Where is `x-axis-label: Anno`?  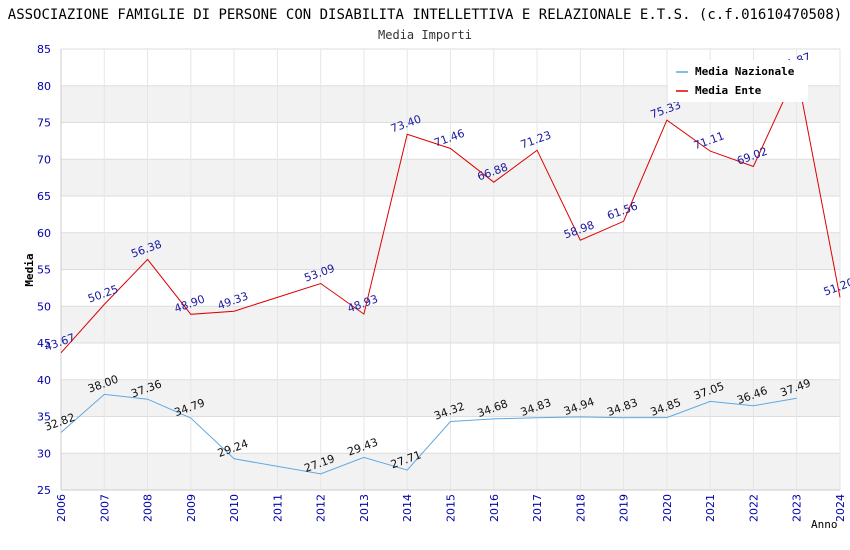
x-axis-label: Anno is located at coordinates (824, 524).